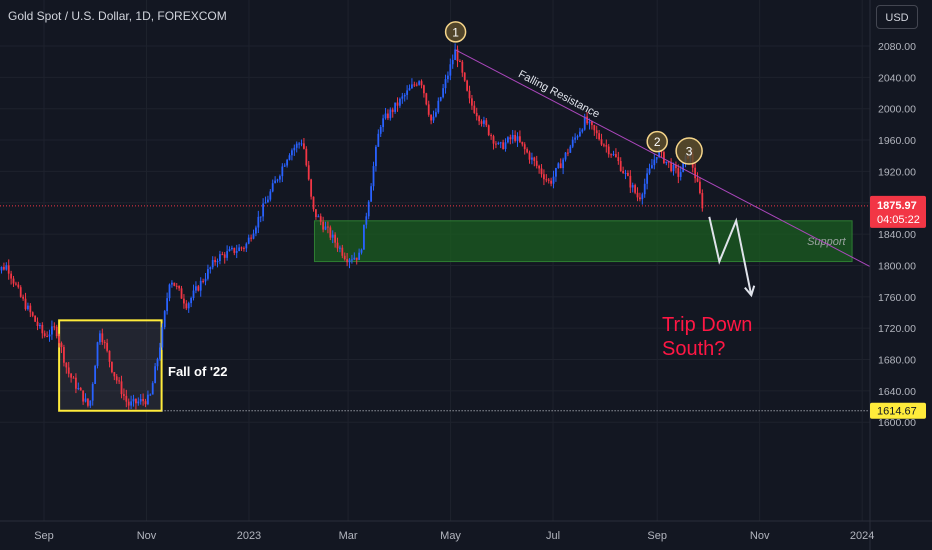 The width and height of the screenshot is (932, 550). I want to click on time-tick-label: Mar, so click(348, 536).